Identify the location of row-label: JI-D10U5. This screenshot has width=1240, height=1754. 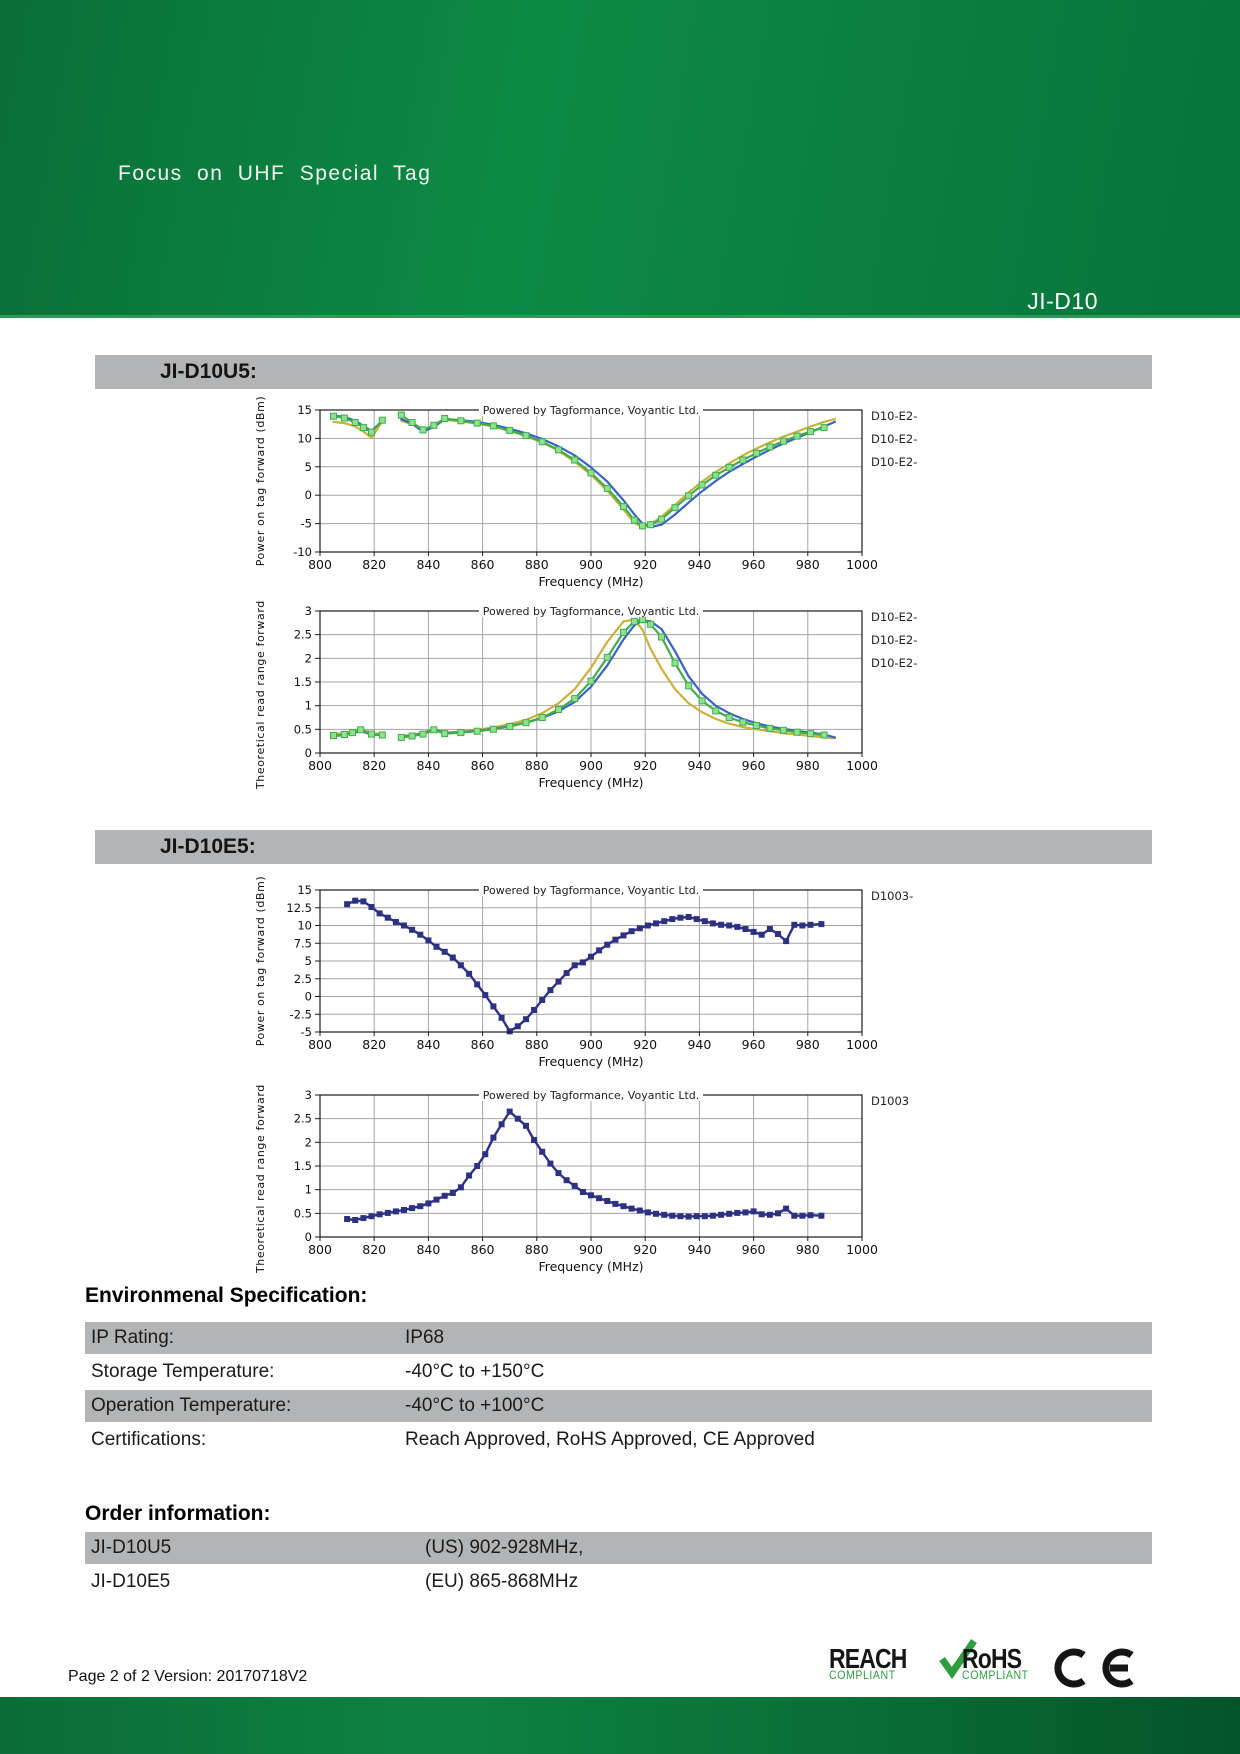
(131, 1547).